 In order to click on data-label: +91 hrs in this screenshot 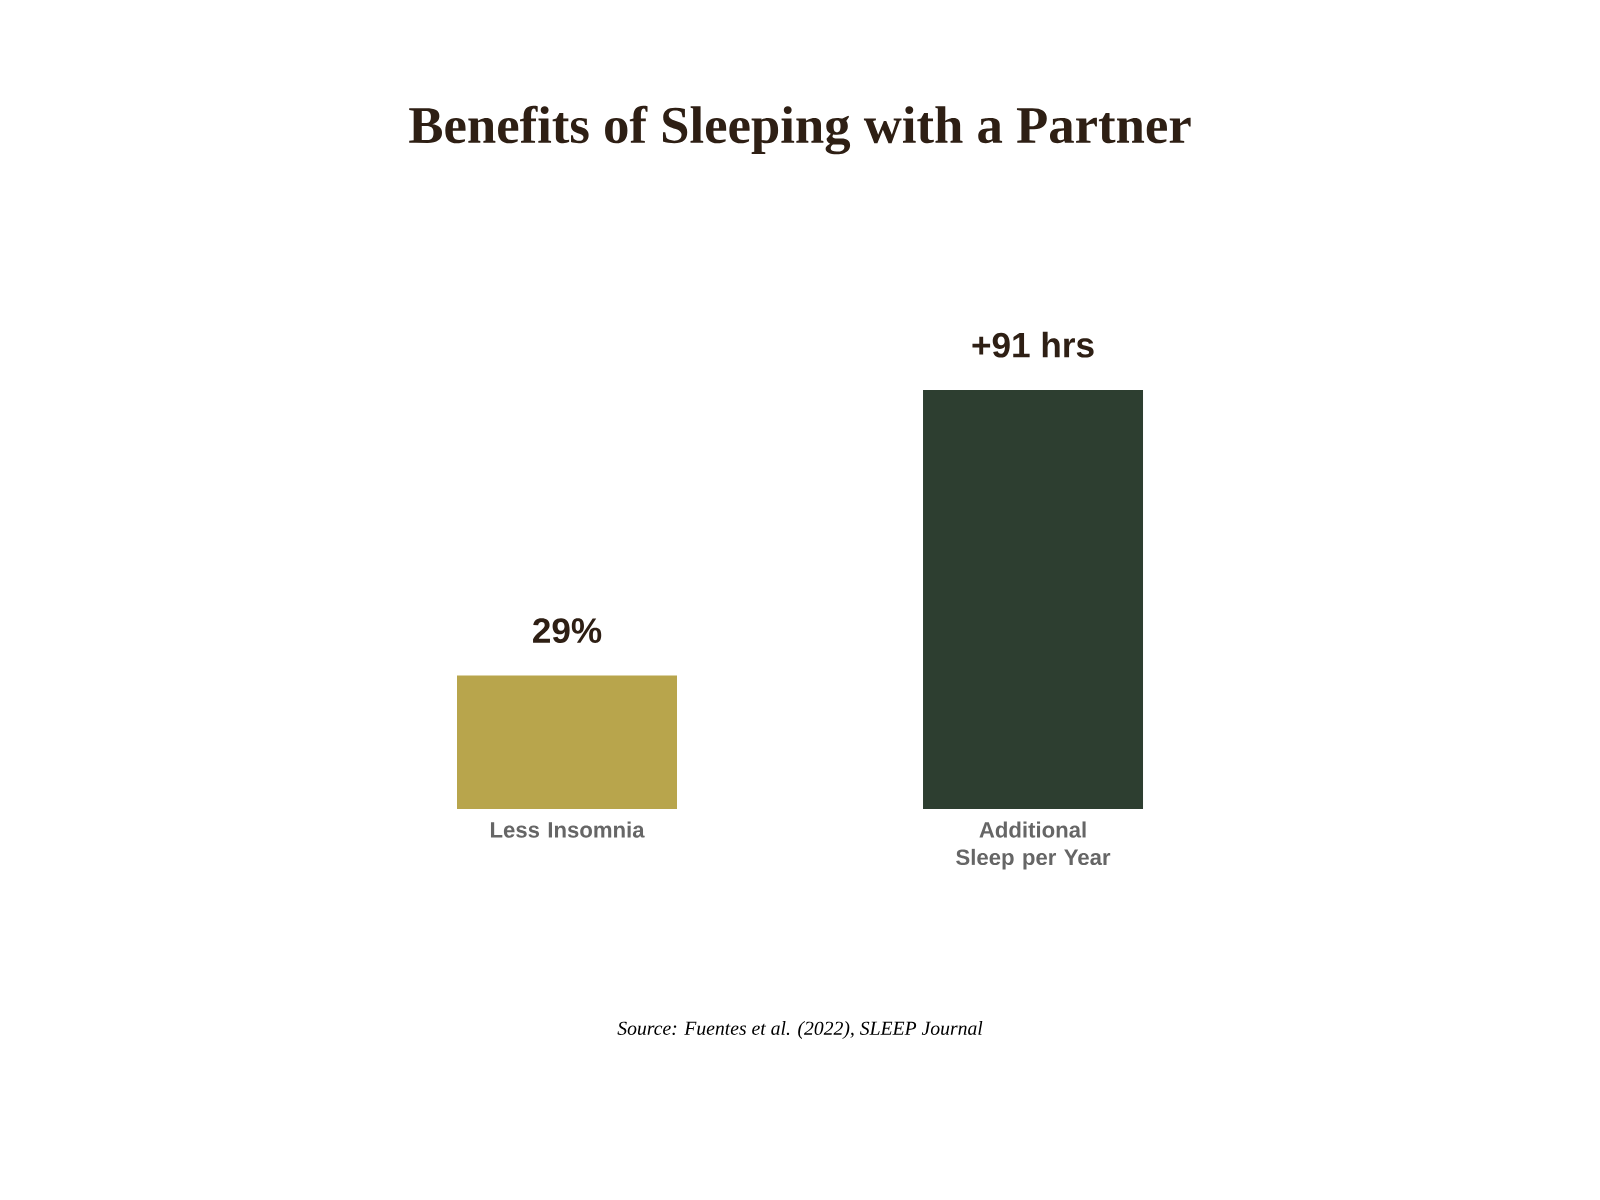, I will do `click(1033, 344)`.